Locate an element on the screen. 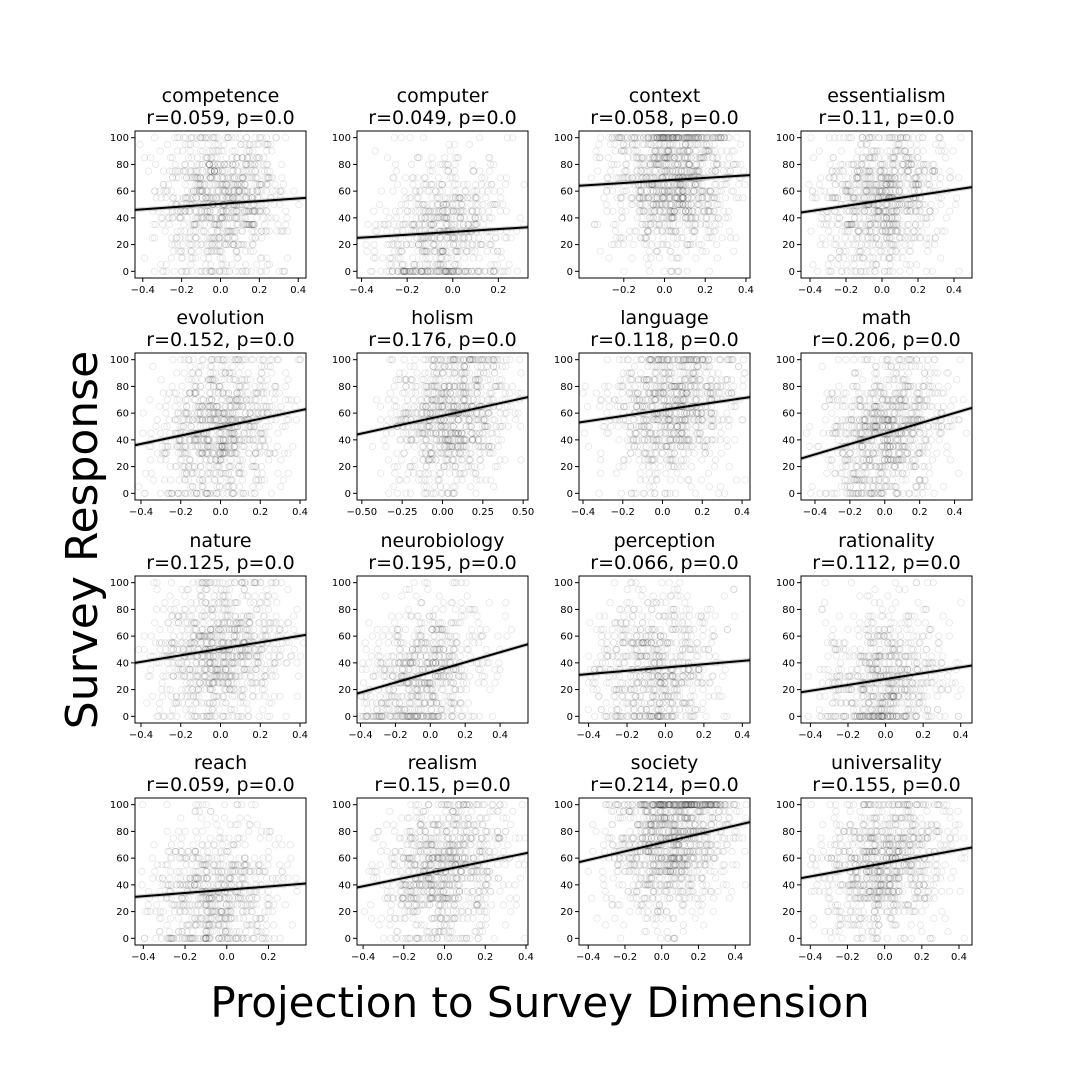  panel-title: holism is located at coordinates (442, 318).